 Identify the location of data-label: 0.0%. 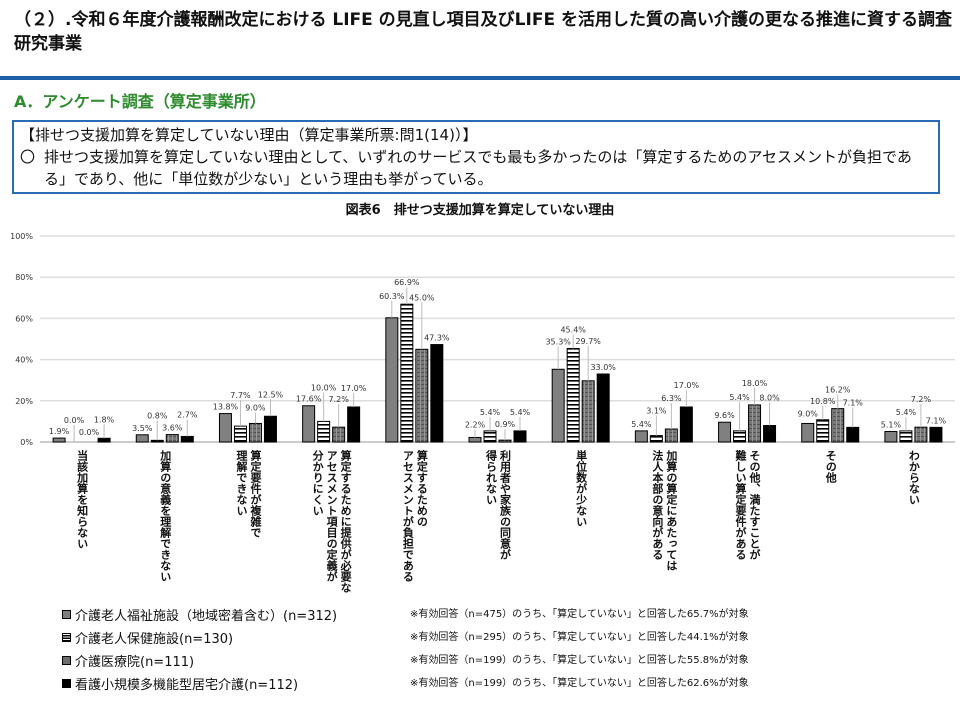
(74, 420).